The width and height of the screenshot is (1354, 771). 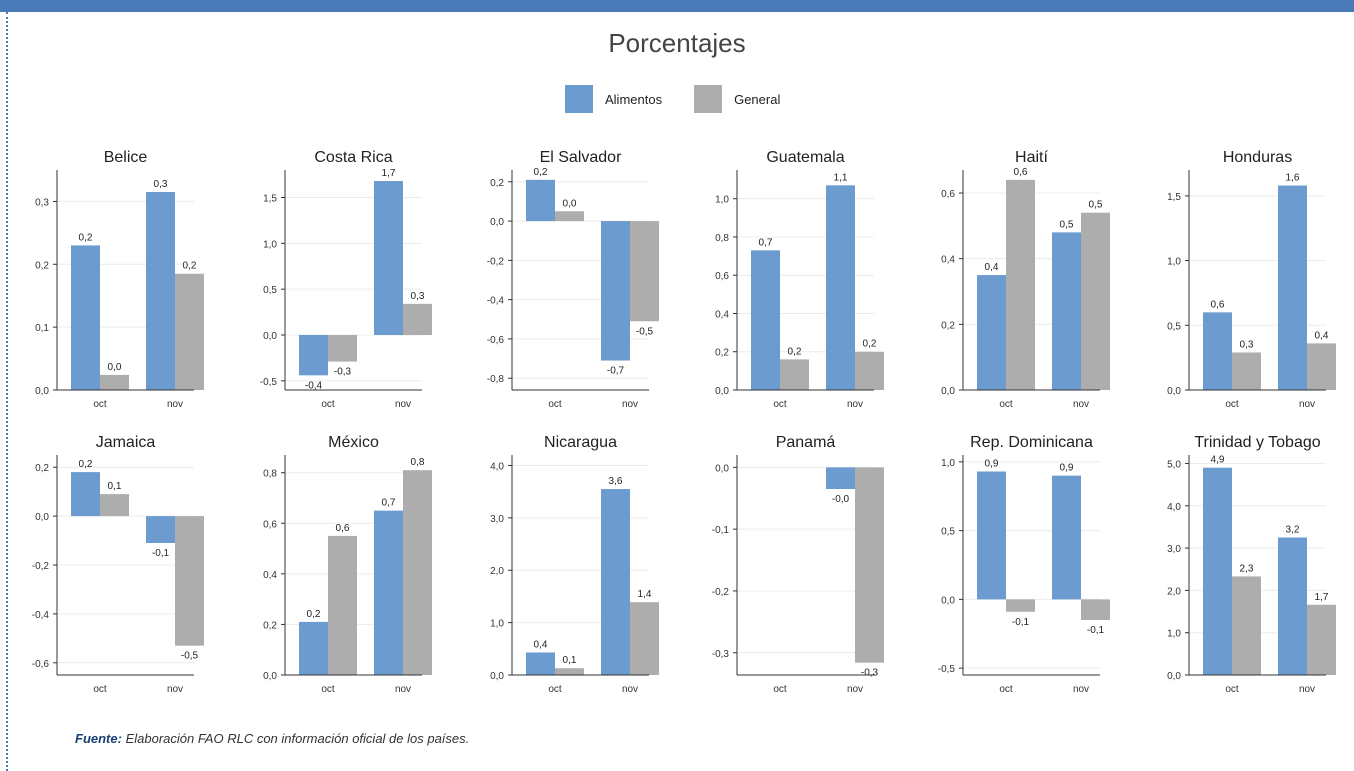 What do you see at coordinates (1095, 301) in the screenshot?
I see `bar-hait--general-nov` at bounding box center [1095, 301].